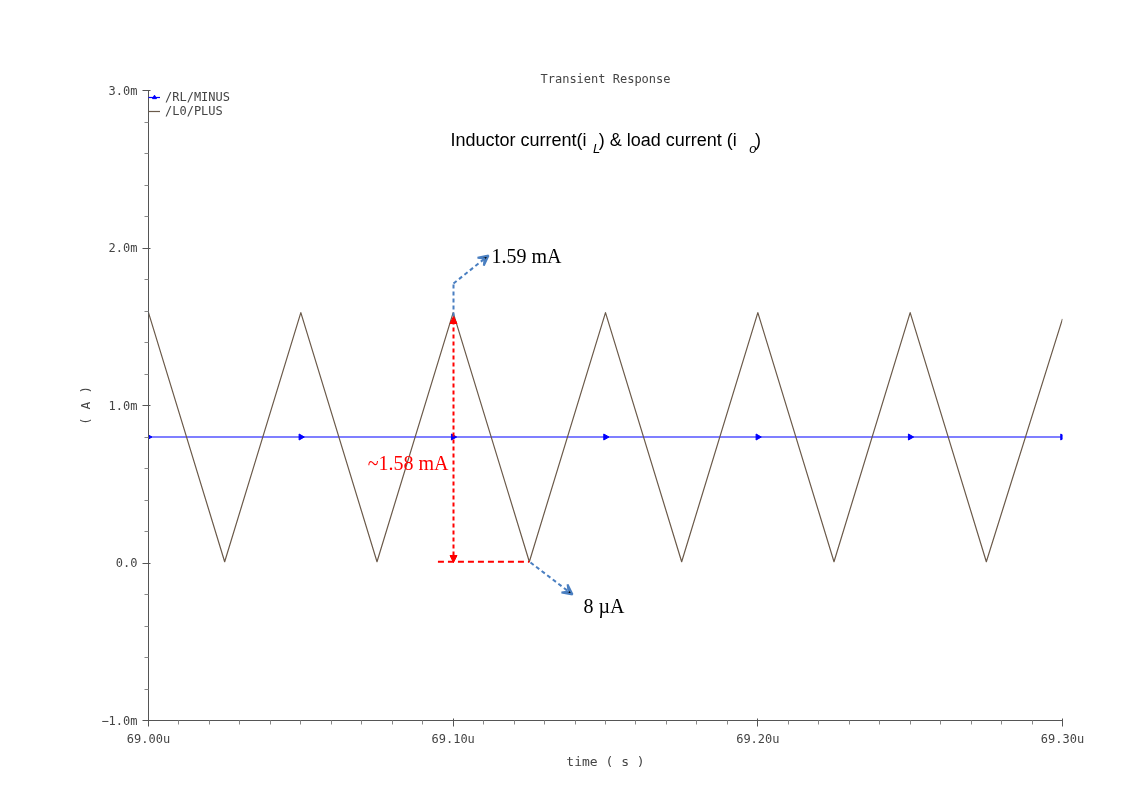 This screenshot has width=1146, height=799. Describe the element at coordinates (126, 563) in the screenshot. I see `y-tick-label: 0.0` at that location.